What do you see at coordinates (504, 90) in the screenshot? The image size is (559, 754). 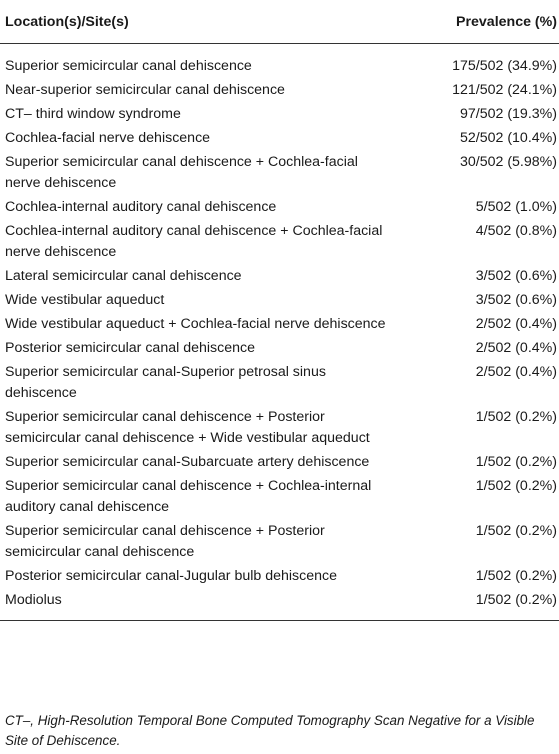 I see `prevalence-cell: 121/502 (24.1%)` at bounding box center [504, 90].